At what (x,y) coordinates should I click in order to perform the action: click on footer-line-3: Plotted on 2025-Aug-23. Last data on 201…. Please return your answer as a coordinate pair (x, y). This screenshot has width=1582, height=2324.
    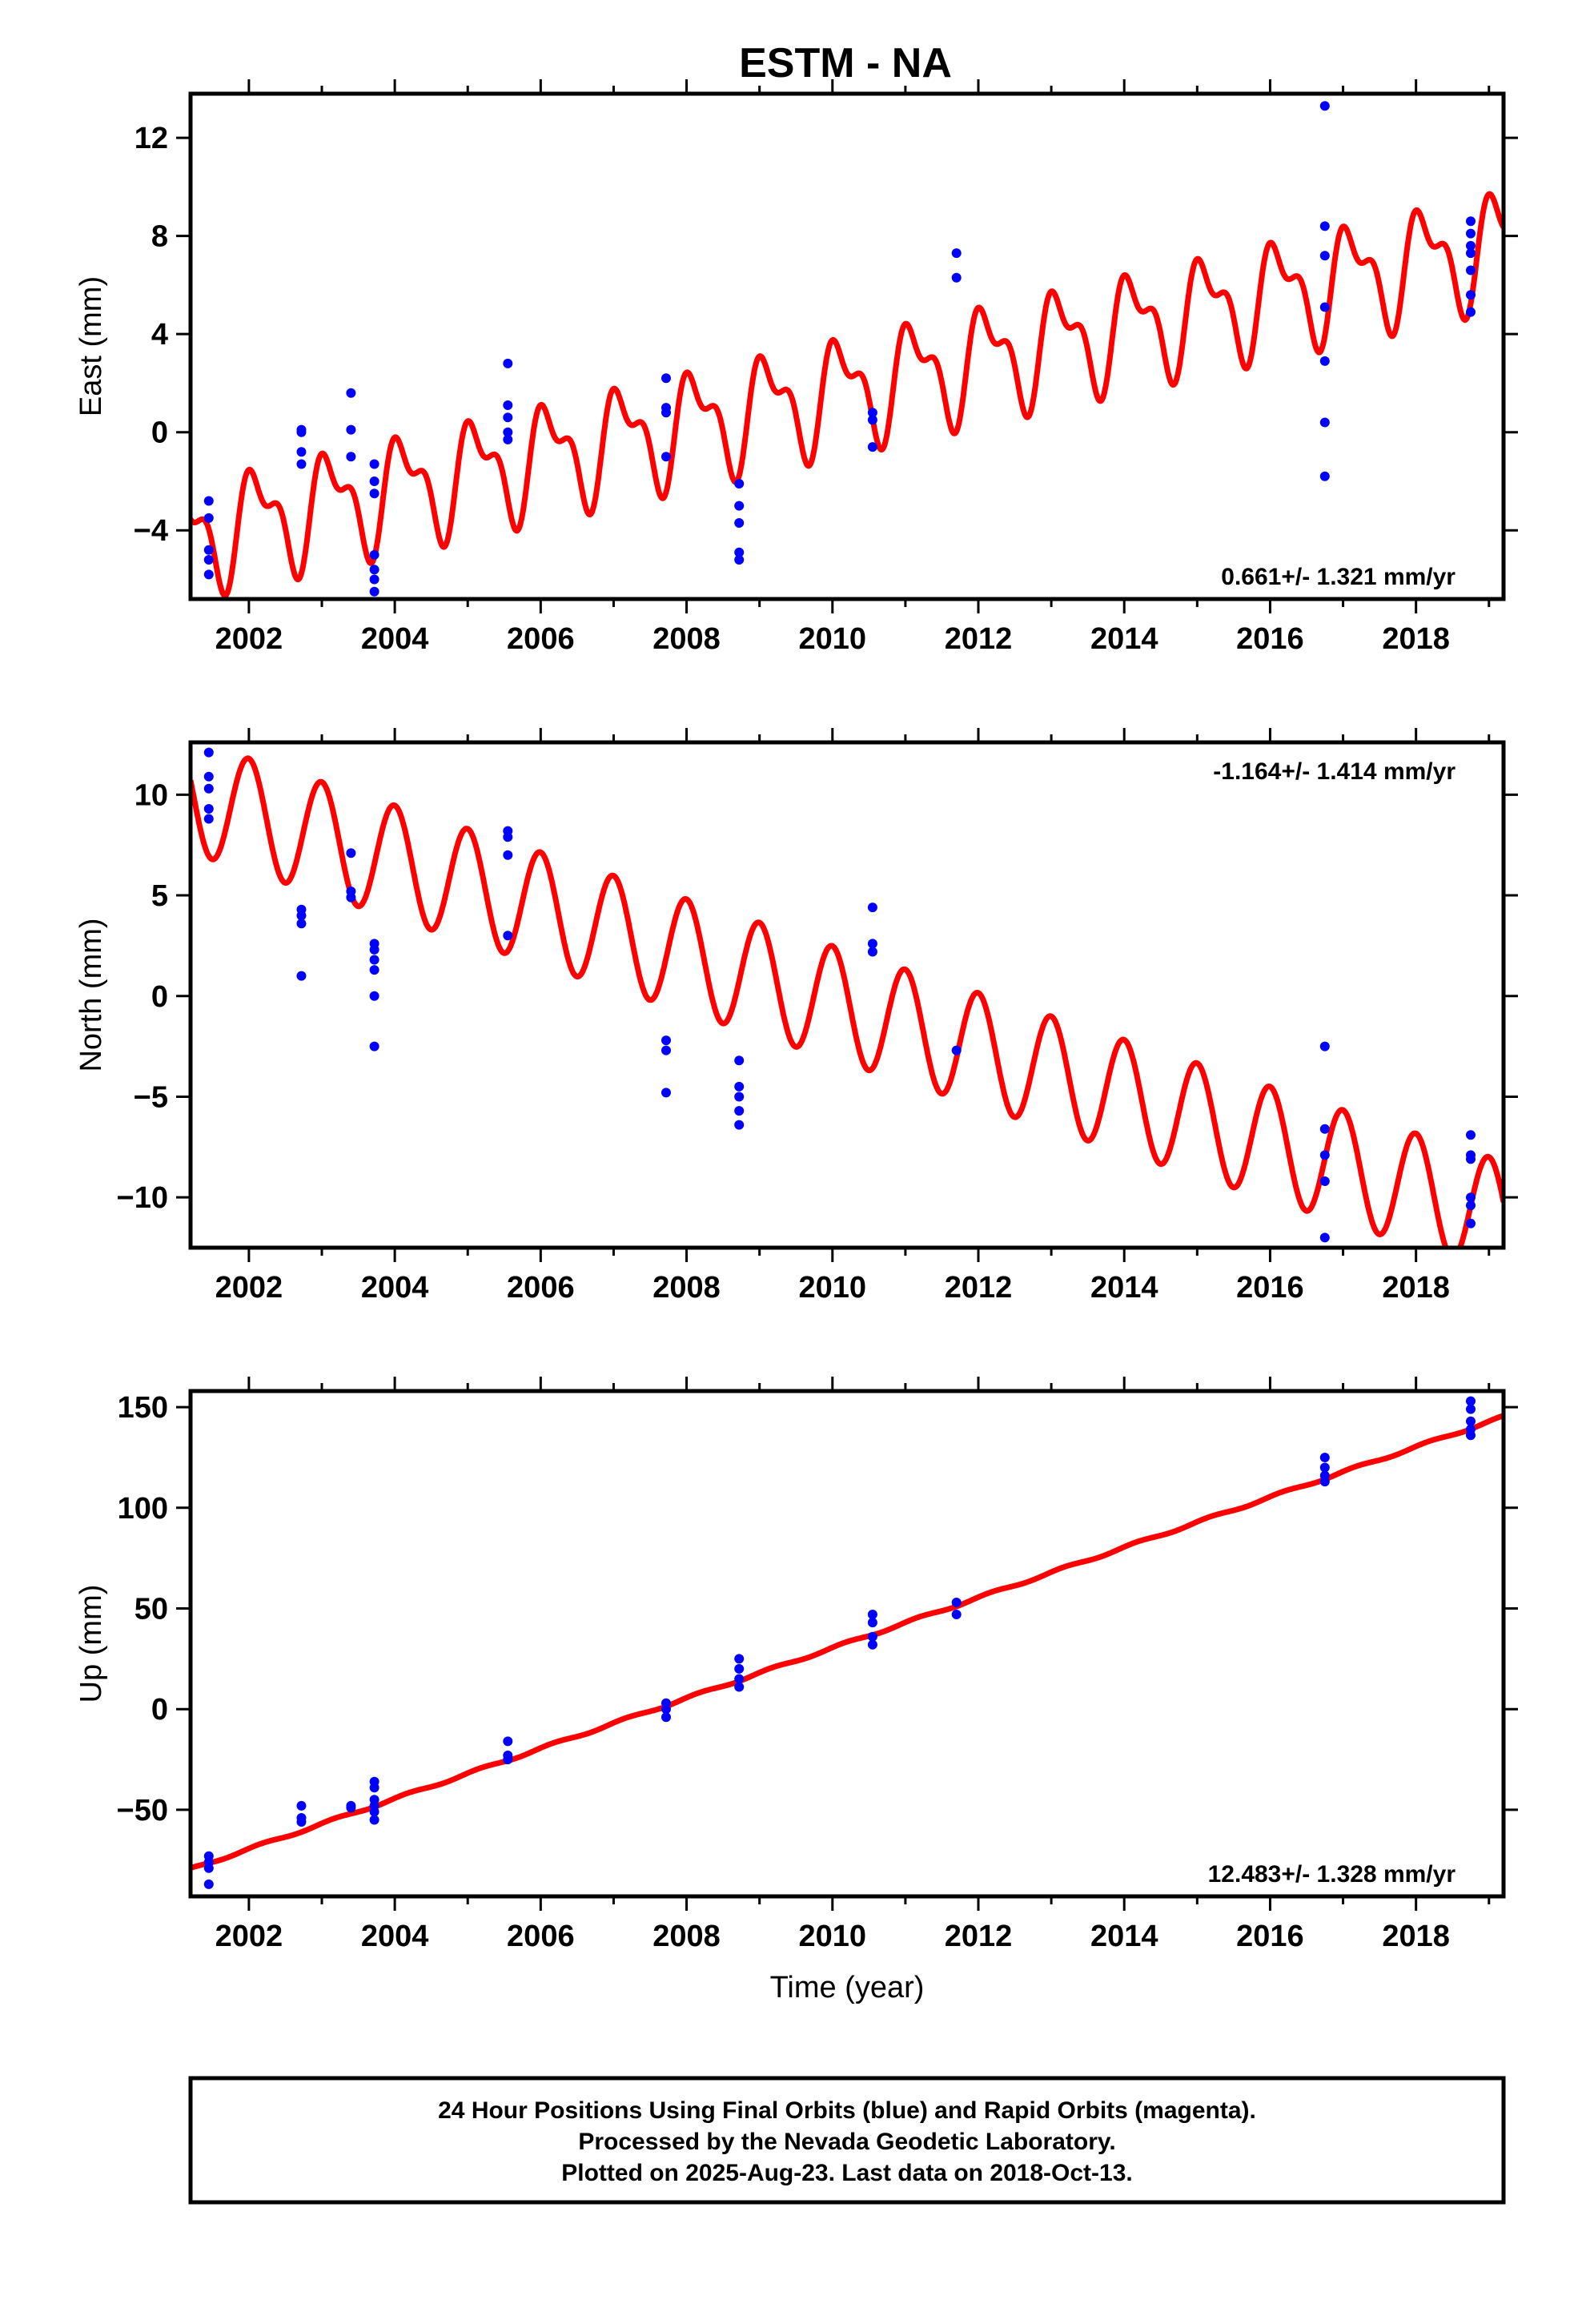
    Looking at the image, I should click on (847, 2173).